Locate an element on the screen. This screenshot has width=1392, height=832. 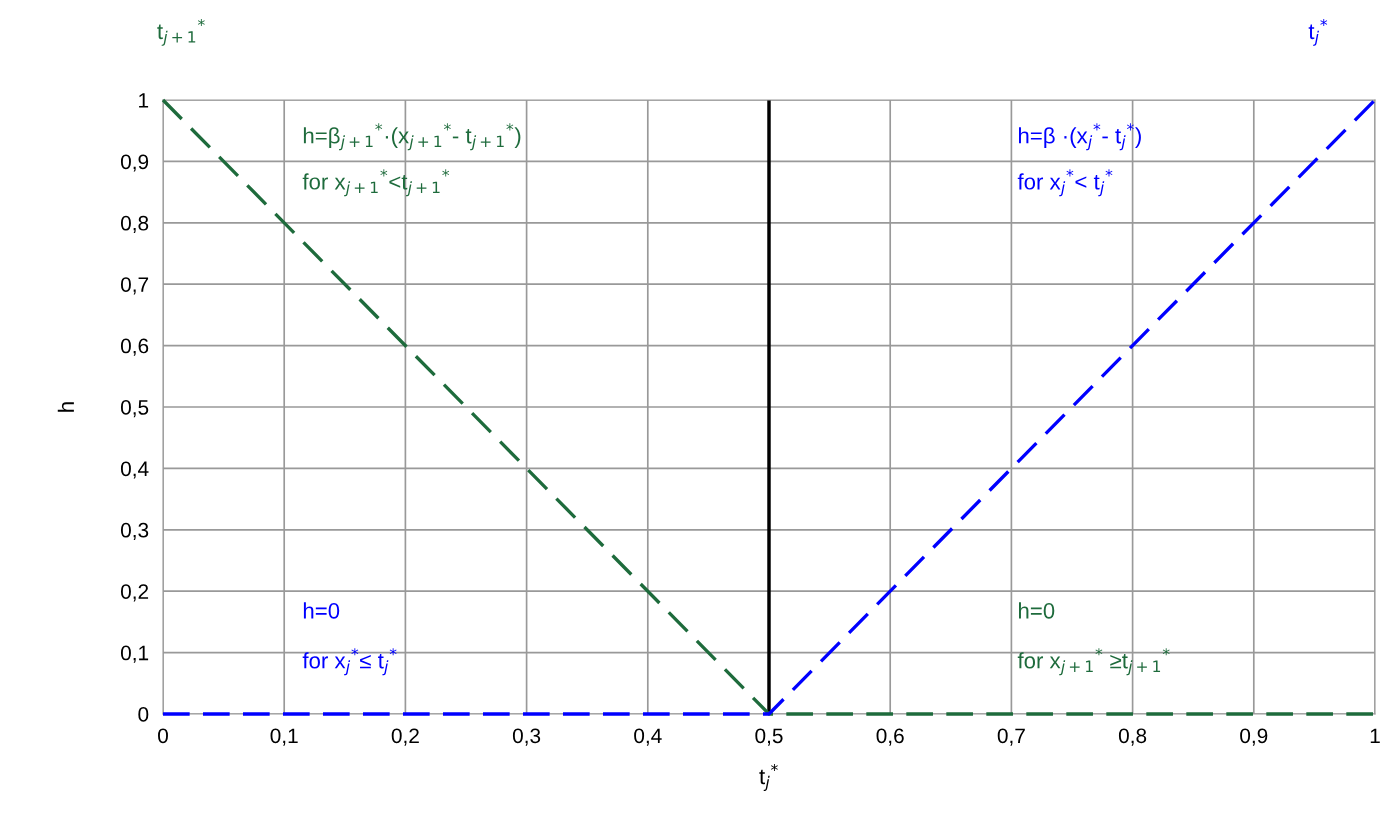
annotation: for x$_{j}$$^{*}$< t$_{j}$$^{*}$ is located at coordinates (1065, 183).